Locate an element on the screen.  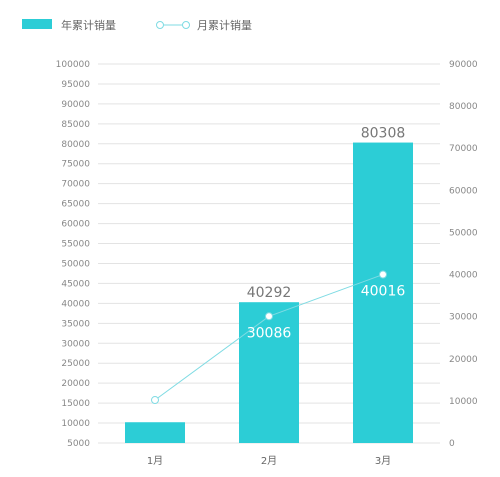
left-tick-label: 85000 is located at coordinates (75, 125).